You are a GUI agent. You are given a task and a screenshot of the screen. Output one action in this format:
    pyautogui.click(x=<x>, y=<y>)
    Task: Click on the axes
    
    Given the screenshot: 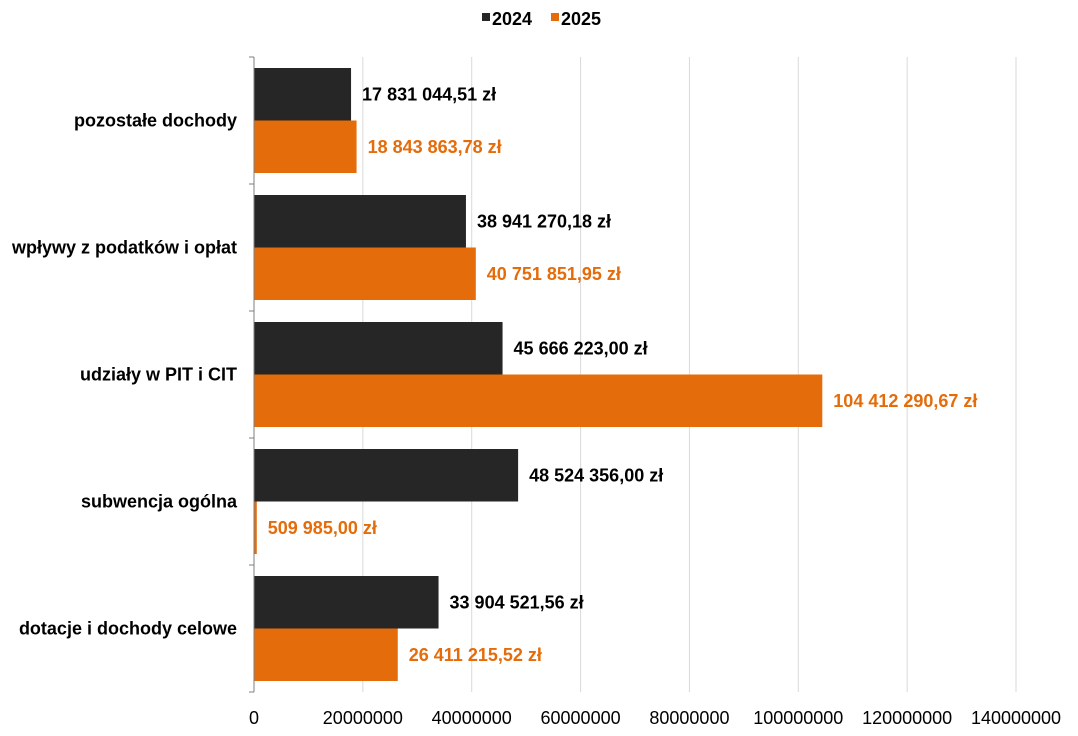 What is the action you would take?
    pyautogui.click(x=252, y=374)
    